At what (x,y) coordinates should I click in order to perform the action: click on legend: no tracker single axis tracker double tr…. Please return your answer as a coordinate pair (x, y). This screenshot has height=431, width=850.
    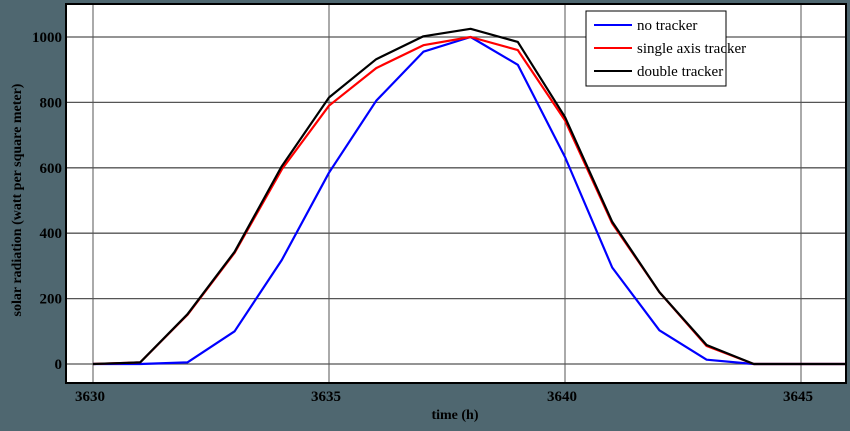
    Looking at the image, I should click on (665, 48).